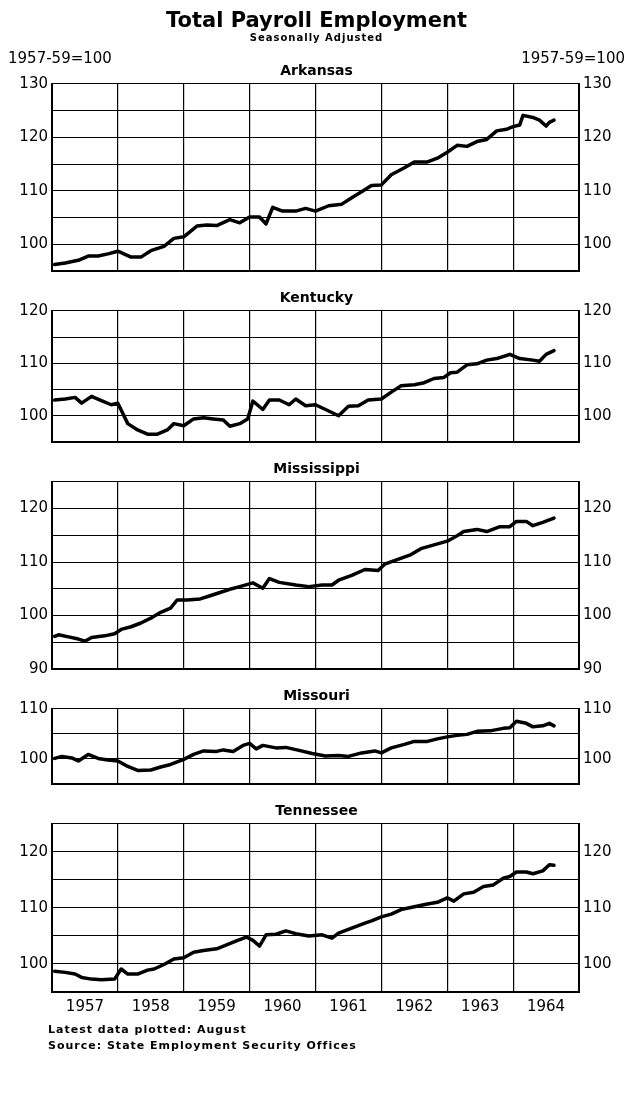  Describe the element at coordinates (203, 1046) in the screenshot. I see `source-note: Source: State Employment Security Offices` at that location.